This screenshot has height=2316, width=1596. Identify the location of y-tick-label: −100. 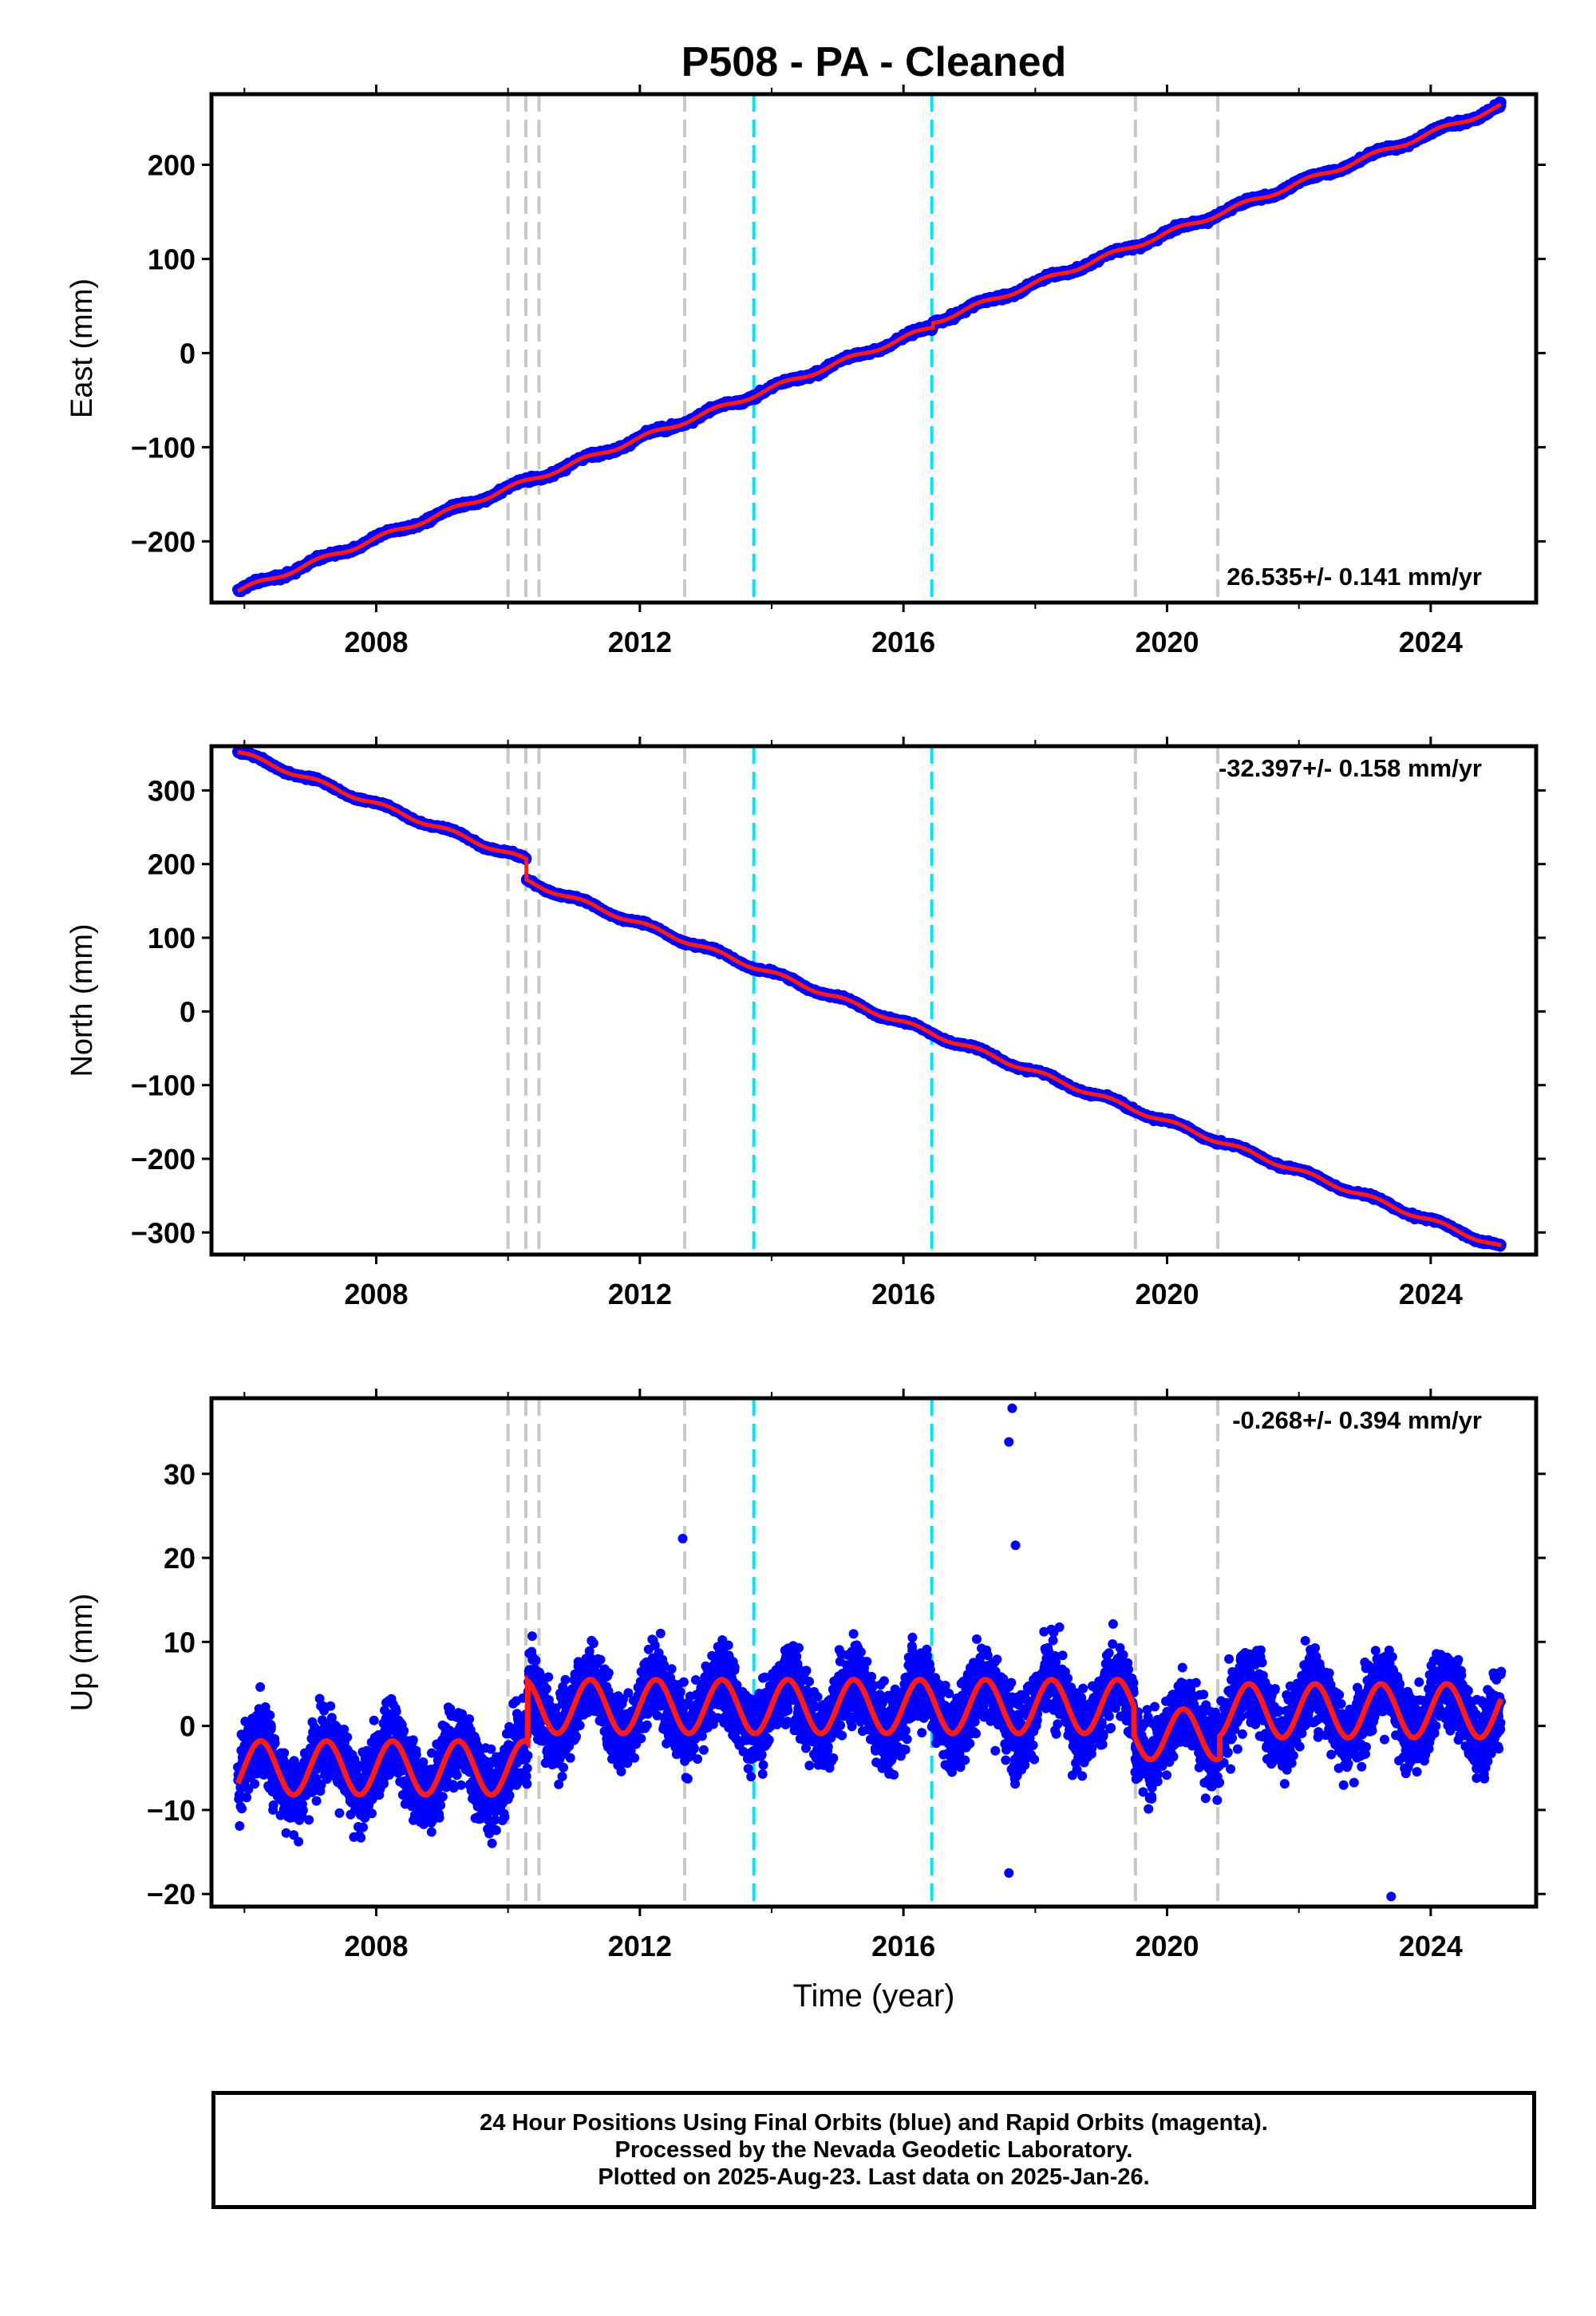
(163, 448).